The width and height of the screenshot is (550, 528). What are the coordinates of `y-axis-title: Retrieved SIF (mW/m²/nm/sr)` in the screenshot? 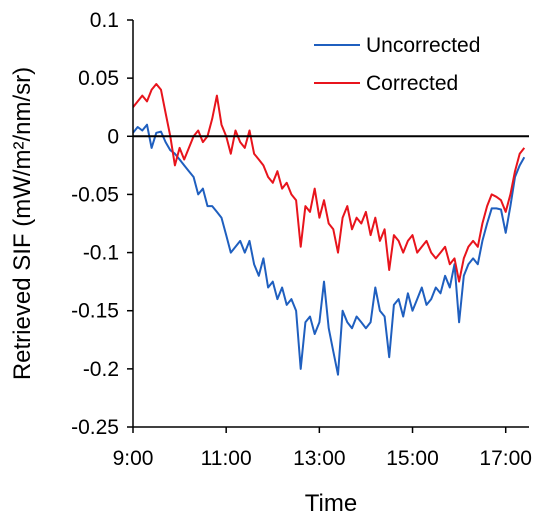 It's located at (22, 223).